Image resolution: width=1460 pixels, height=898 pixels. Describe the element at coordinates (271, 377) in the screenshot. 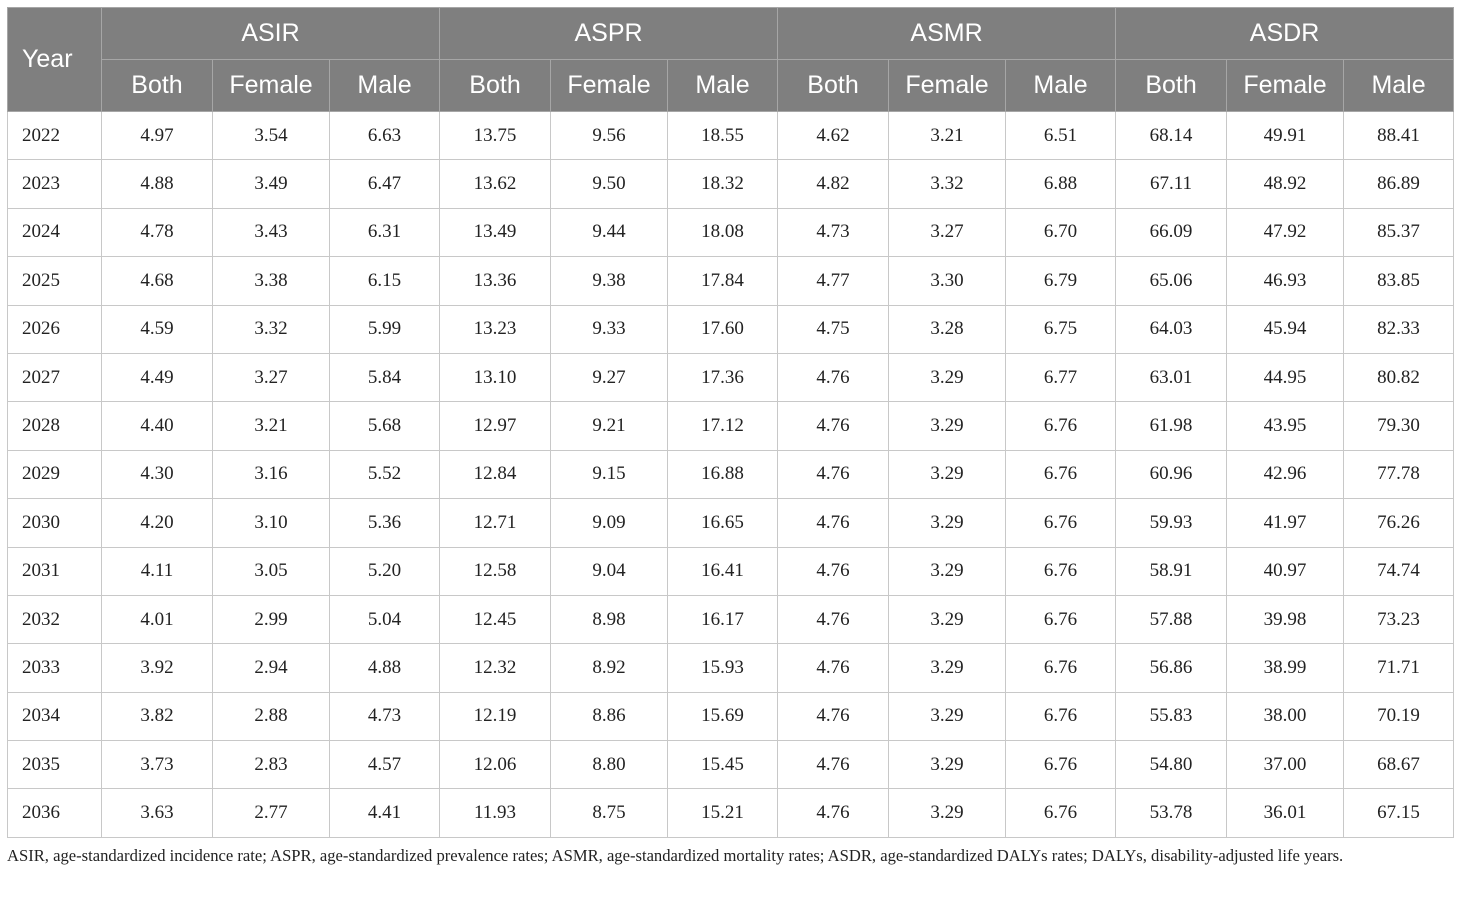

I see `value-cell: 3.27` at that location.